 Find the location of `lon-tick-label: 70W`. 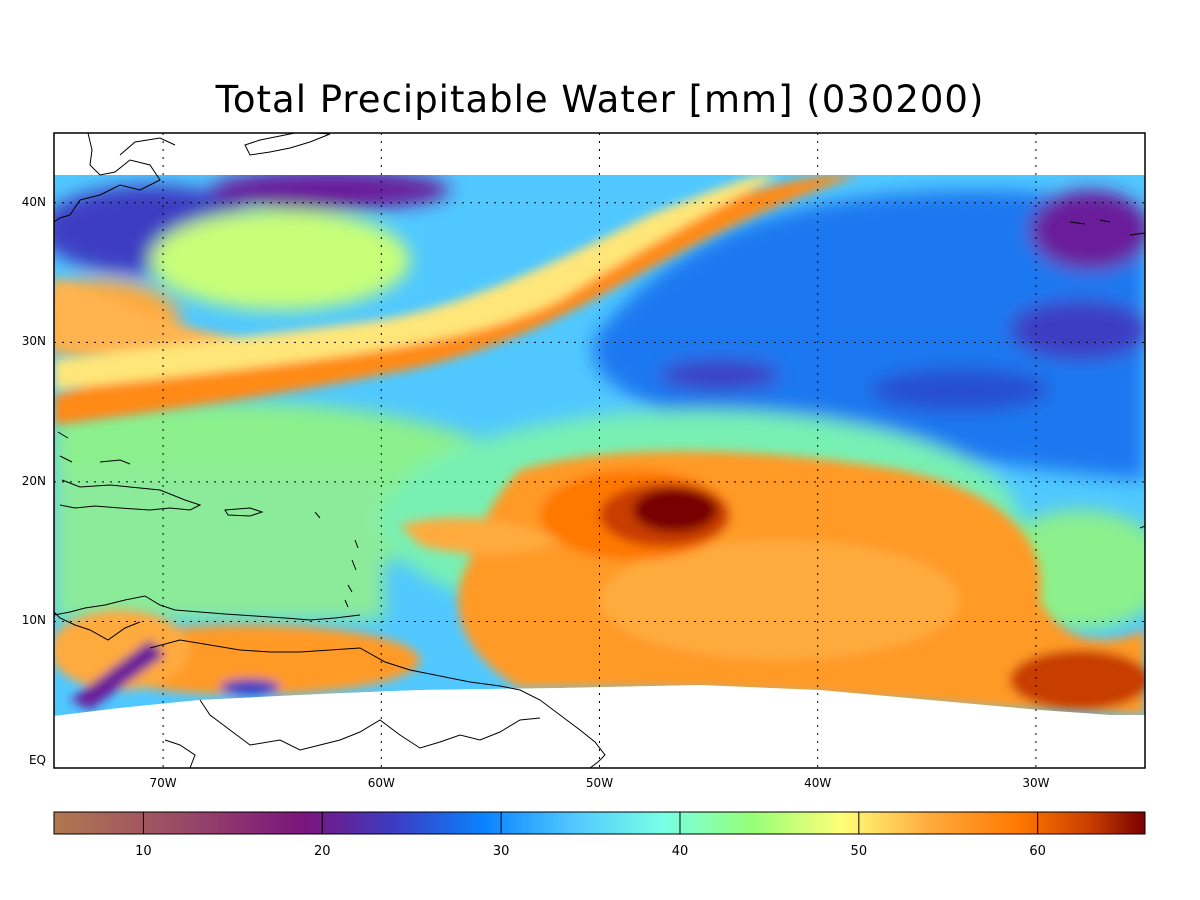

lon-tick-label: 70W is located at coordinates (163, 783).